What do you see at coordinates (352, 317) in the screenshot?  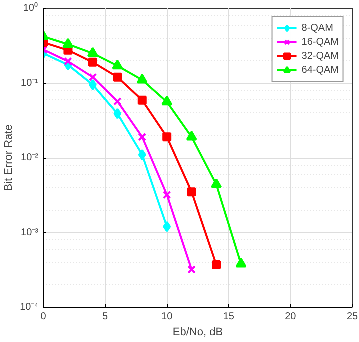 I see `x-tick-label: 25` at bounding box center [352, 317].